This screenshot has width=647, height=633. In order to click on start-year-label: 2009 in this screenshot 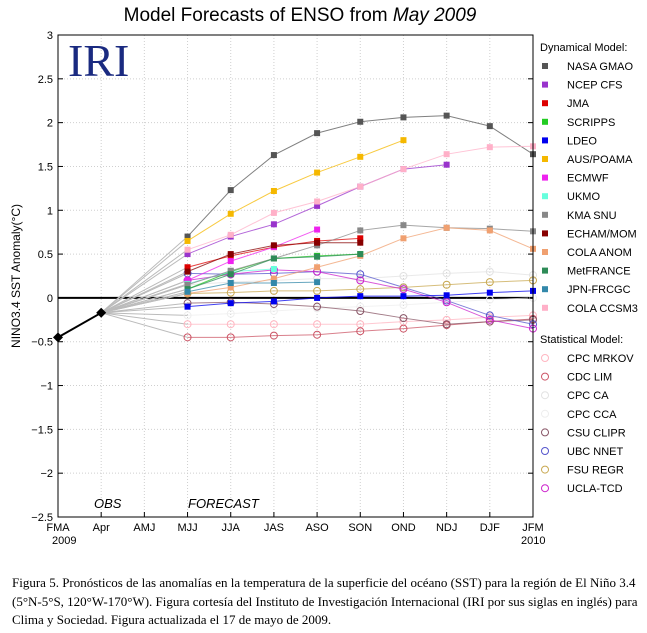, I will do `click(64, 541)`.